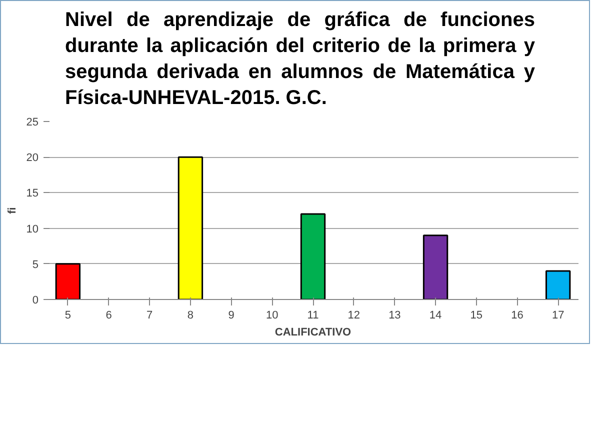 Image resolution: width=601 pixels, height=436 pixels. I want to click on x-tick-label: 11, so click(313, 316).